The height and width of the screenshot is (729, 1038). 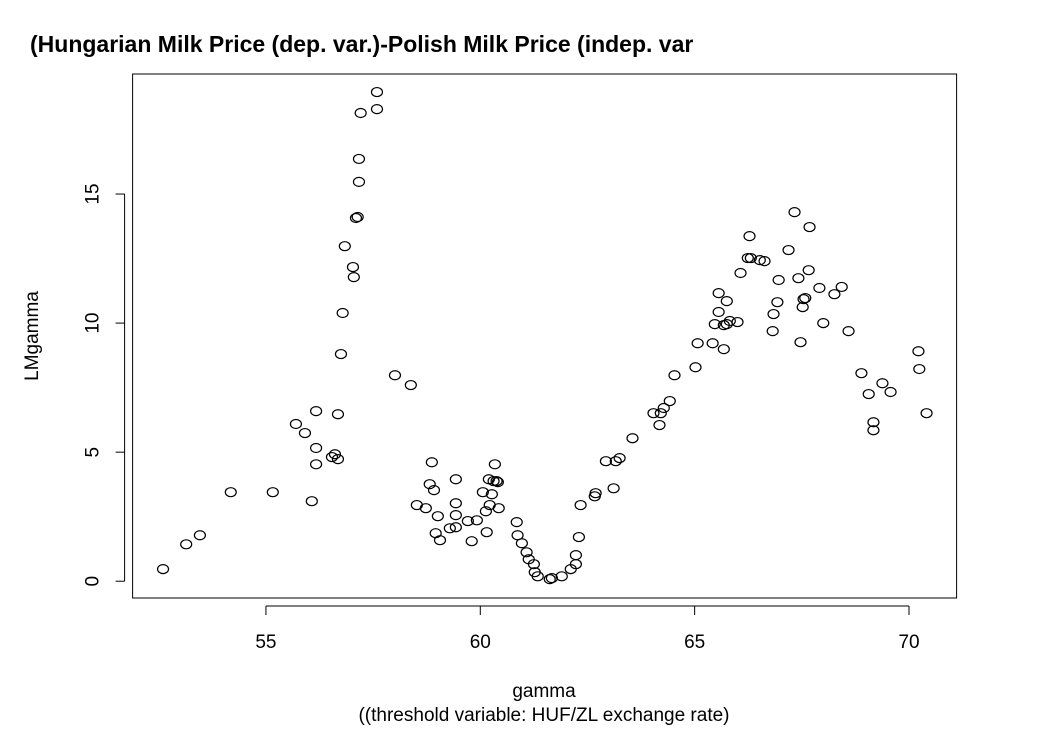 What do you see at coordinates (93, 323) in the screenshot?
I see `y-tick-label: 10` at bounding box center [93, 323].